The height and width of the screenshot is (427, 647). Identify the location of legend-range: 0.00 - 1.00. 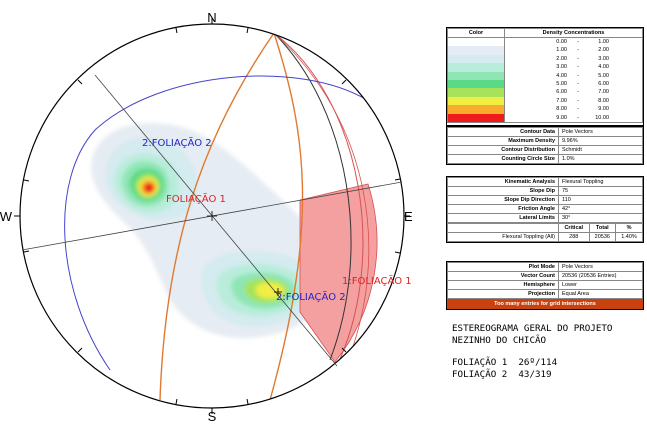
(573, 42).